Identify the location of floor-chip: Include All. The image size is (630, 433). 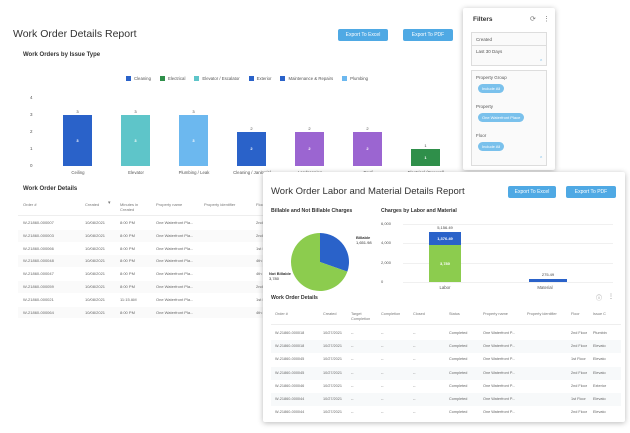
(491, 146).